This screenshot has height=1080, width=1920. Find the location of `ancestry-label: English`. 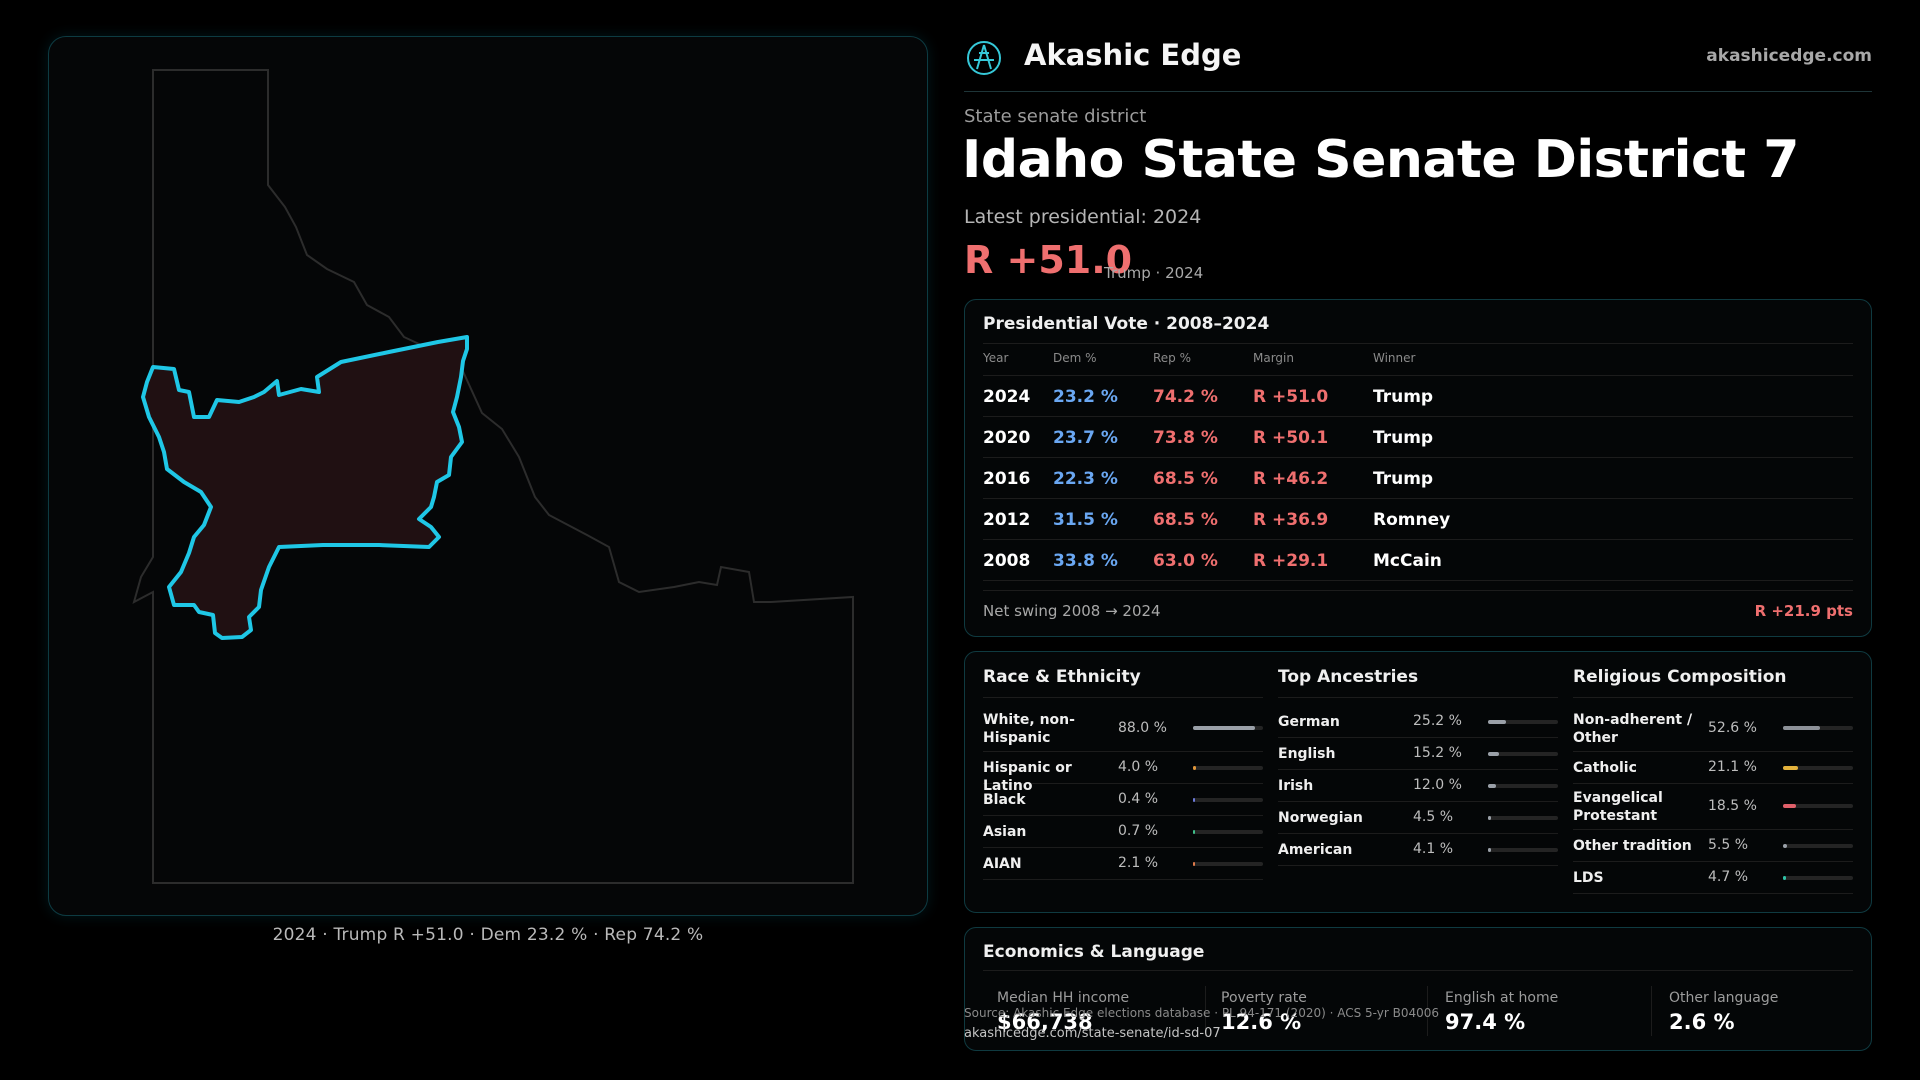

ancestry-label: English is located at coordinates (1307, 754).